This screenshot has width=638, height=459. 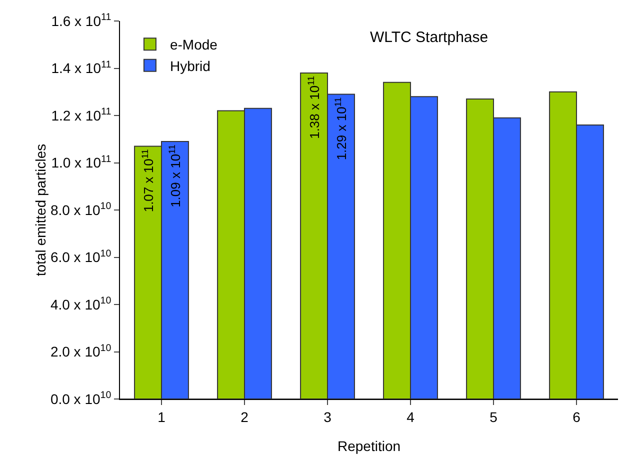 What do you see at coordinates (328, 416) in the screenshot?
I see `x-tick-label: 3` at bounding box center [328, 416].